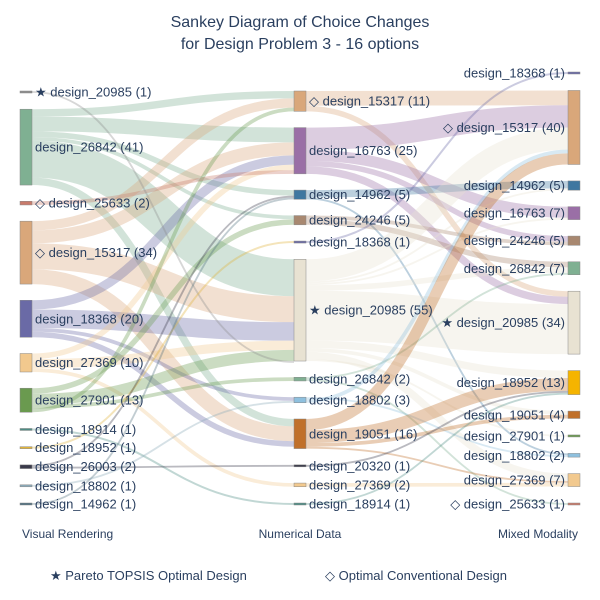 The image size is (600, 600). I want to click on sankey-link-m15317-r20985, so click(437, 201).